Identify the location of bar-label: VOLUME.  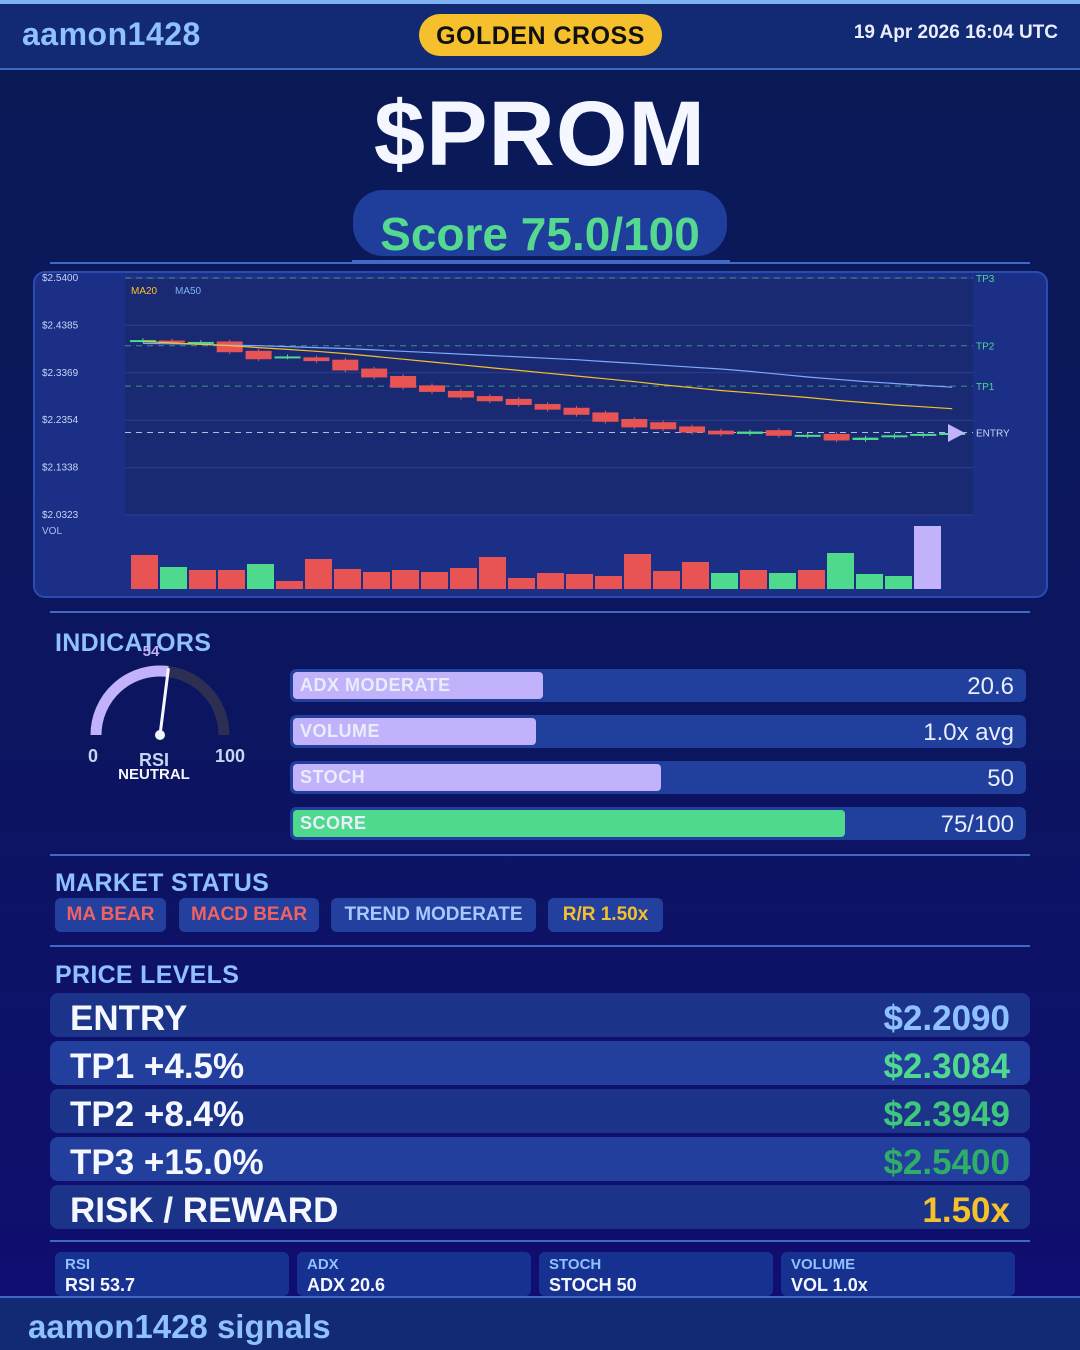
(340, 731).